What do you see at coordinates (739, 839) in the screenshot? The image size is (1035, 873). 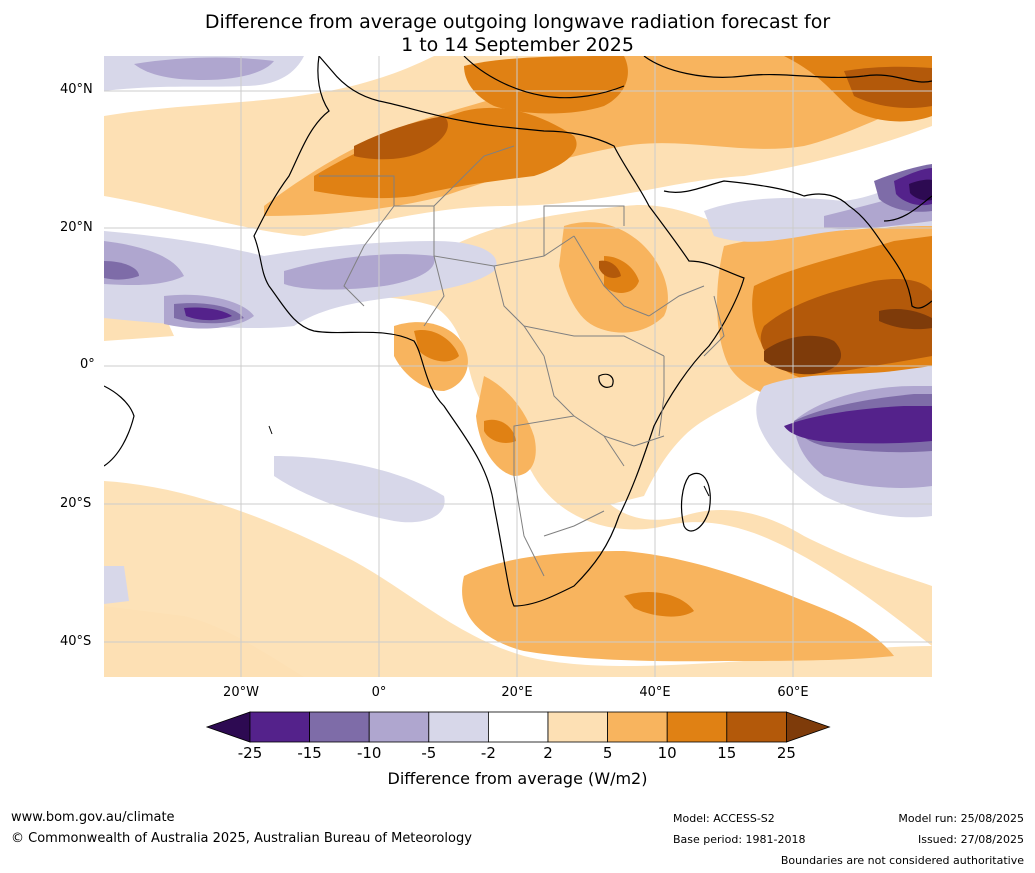 I see `base-period-text: Base period: 1981-2018` at bounding box center [739, 839].